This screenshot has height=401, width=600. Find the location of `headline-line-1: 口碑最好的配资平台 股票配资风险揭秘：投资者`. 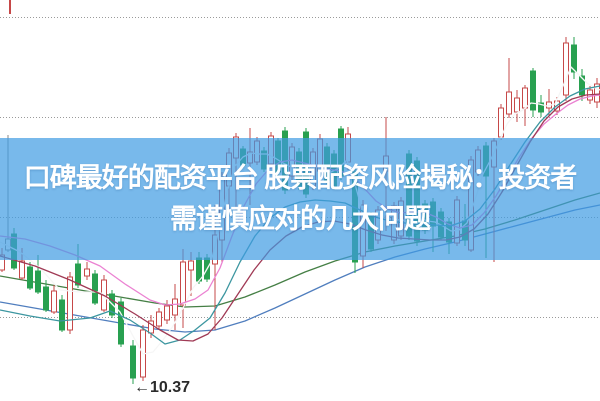

headline-line-1: 口碑最好的配资平台 股票配资风险揭秘：投资者 is located at coordinates (300, 178).